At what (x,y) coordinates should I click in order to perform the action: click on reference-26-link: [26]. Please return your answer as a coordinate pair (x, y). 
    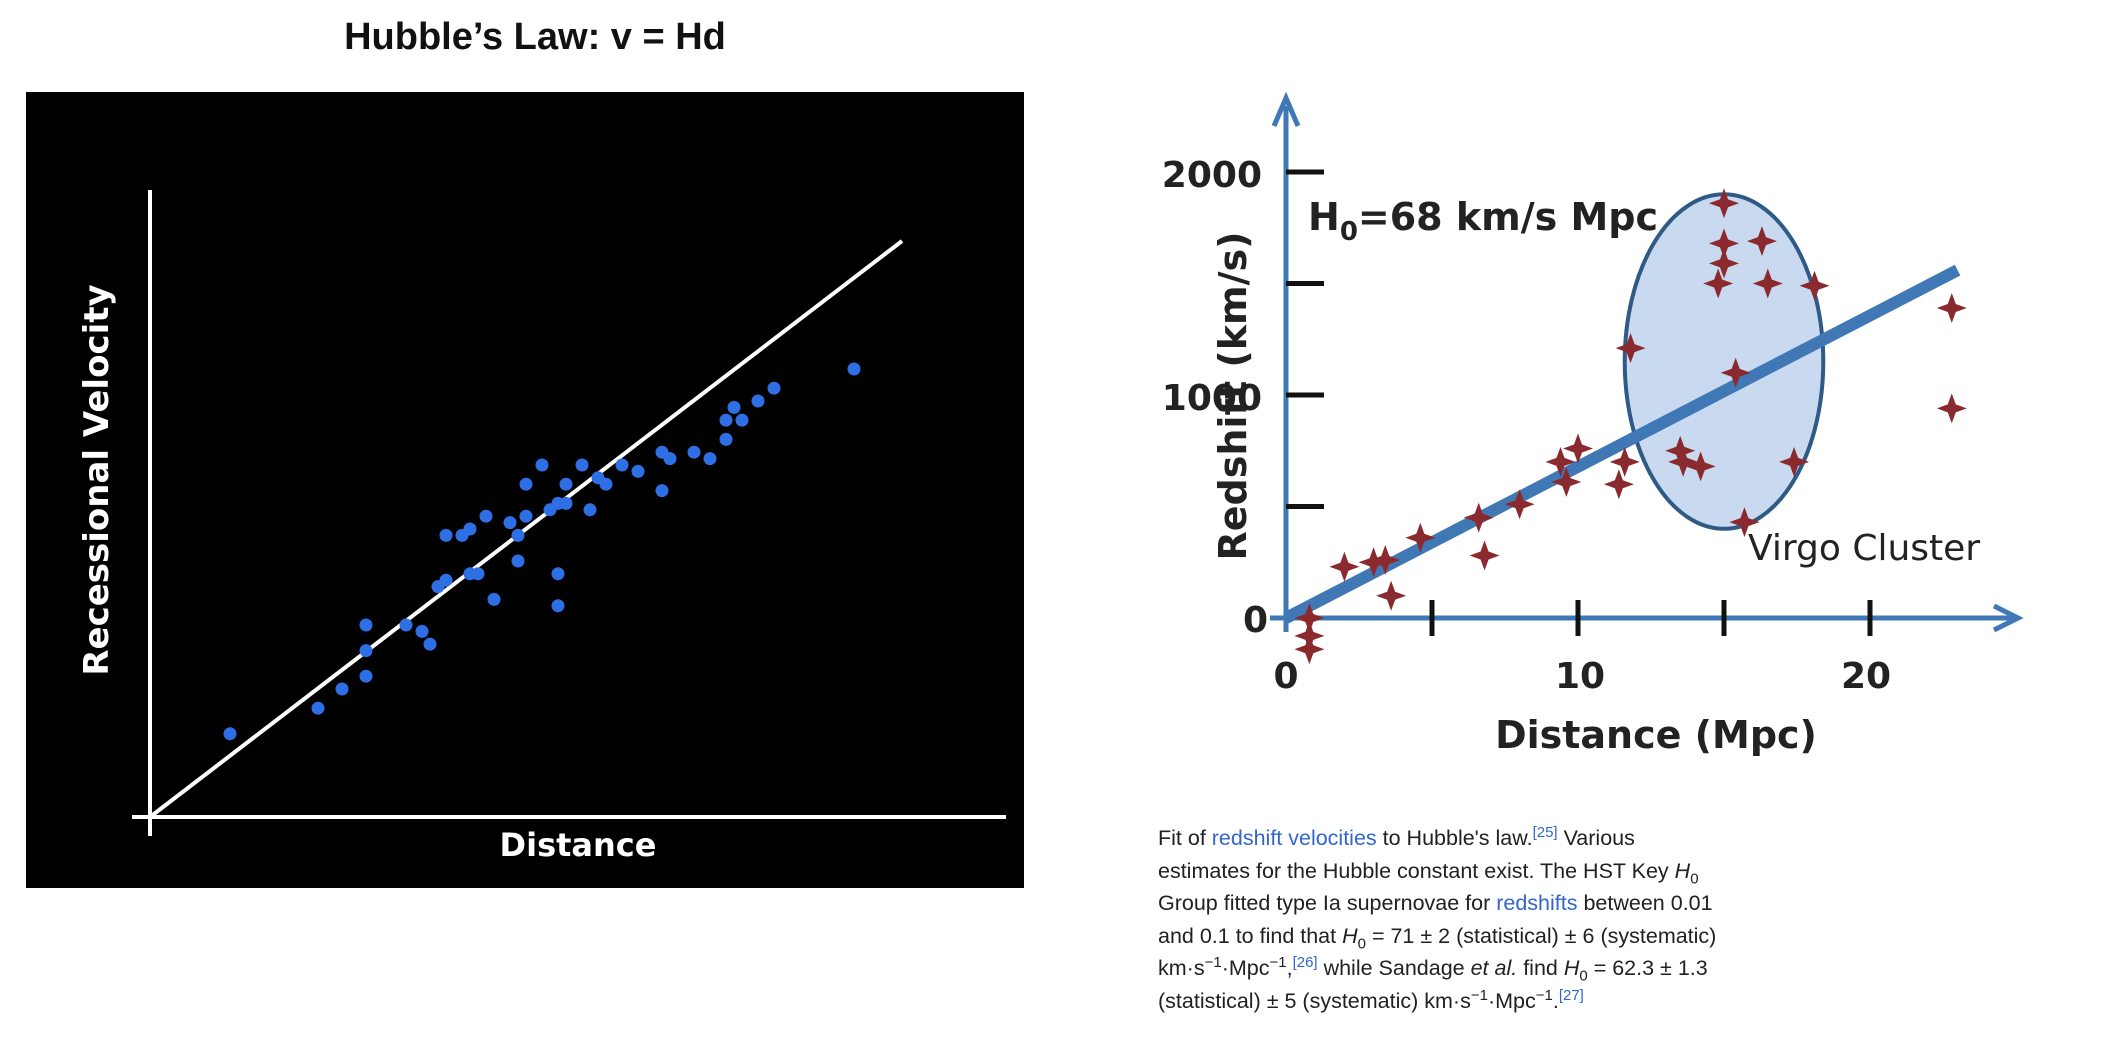
    Looking at the image, I should click on (1305, 962).